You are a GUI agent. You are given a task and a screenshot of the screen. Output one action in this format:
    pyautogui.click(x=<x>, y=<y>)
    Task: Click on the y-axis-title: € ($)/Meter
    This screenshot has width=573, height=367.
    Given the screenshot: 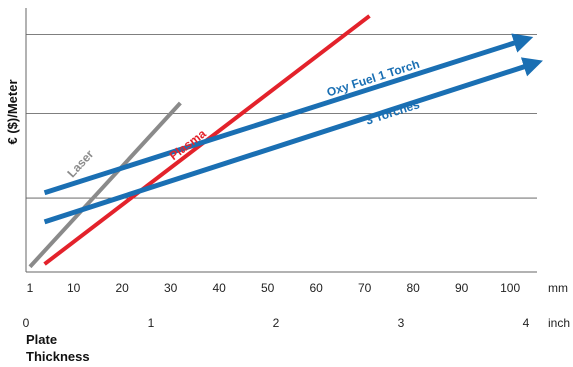 What is the action you would take?
    pyautogui.click(x=12, y=111)
    